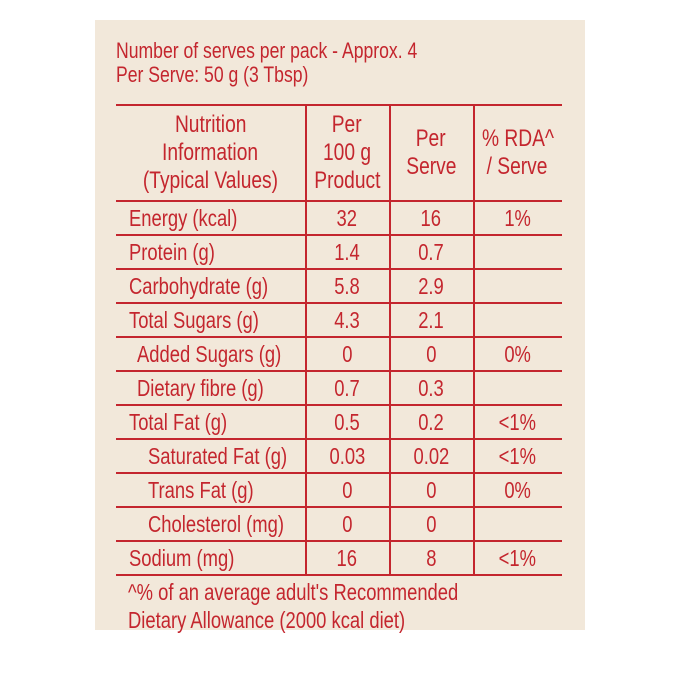 The image size is (679, 679). What do you see at coordinates (194, 320) in the screenshot?
I see `row-label-text: Total Sugars (g)` at bounding box center [194, 320].